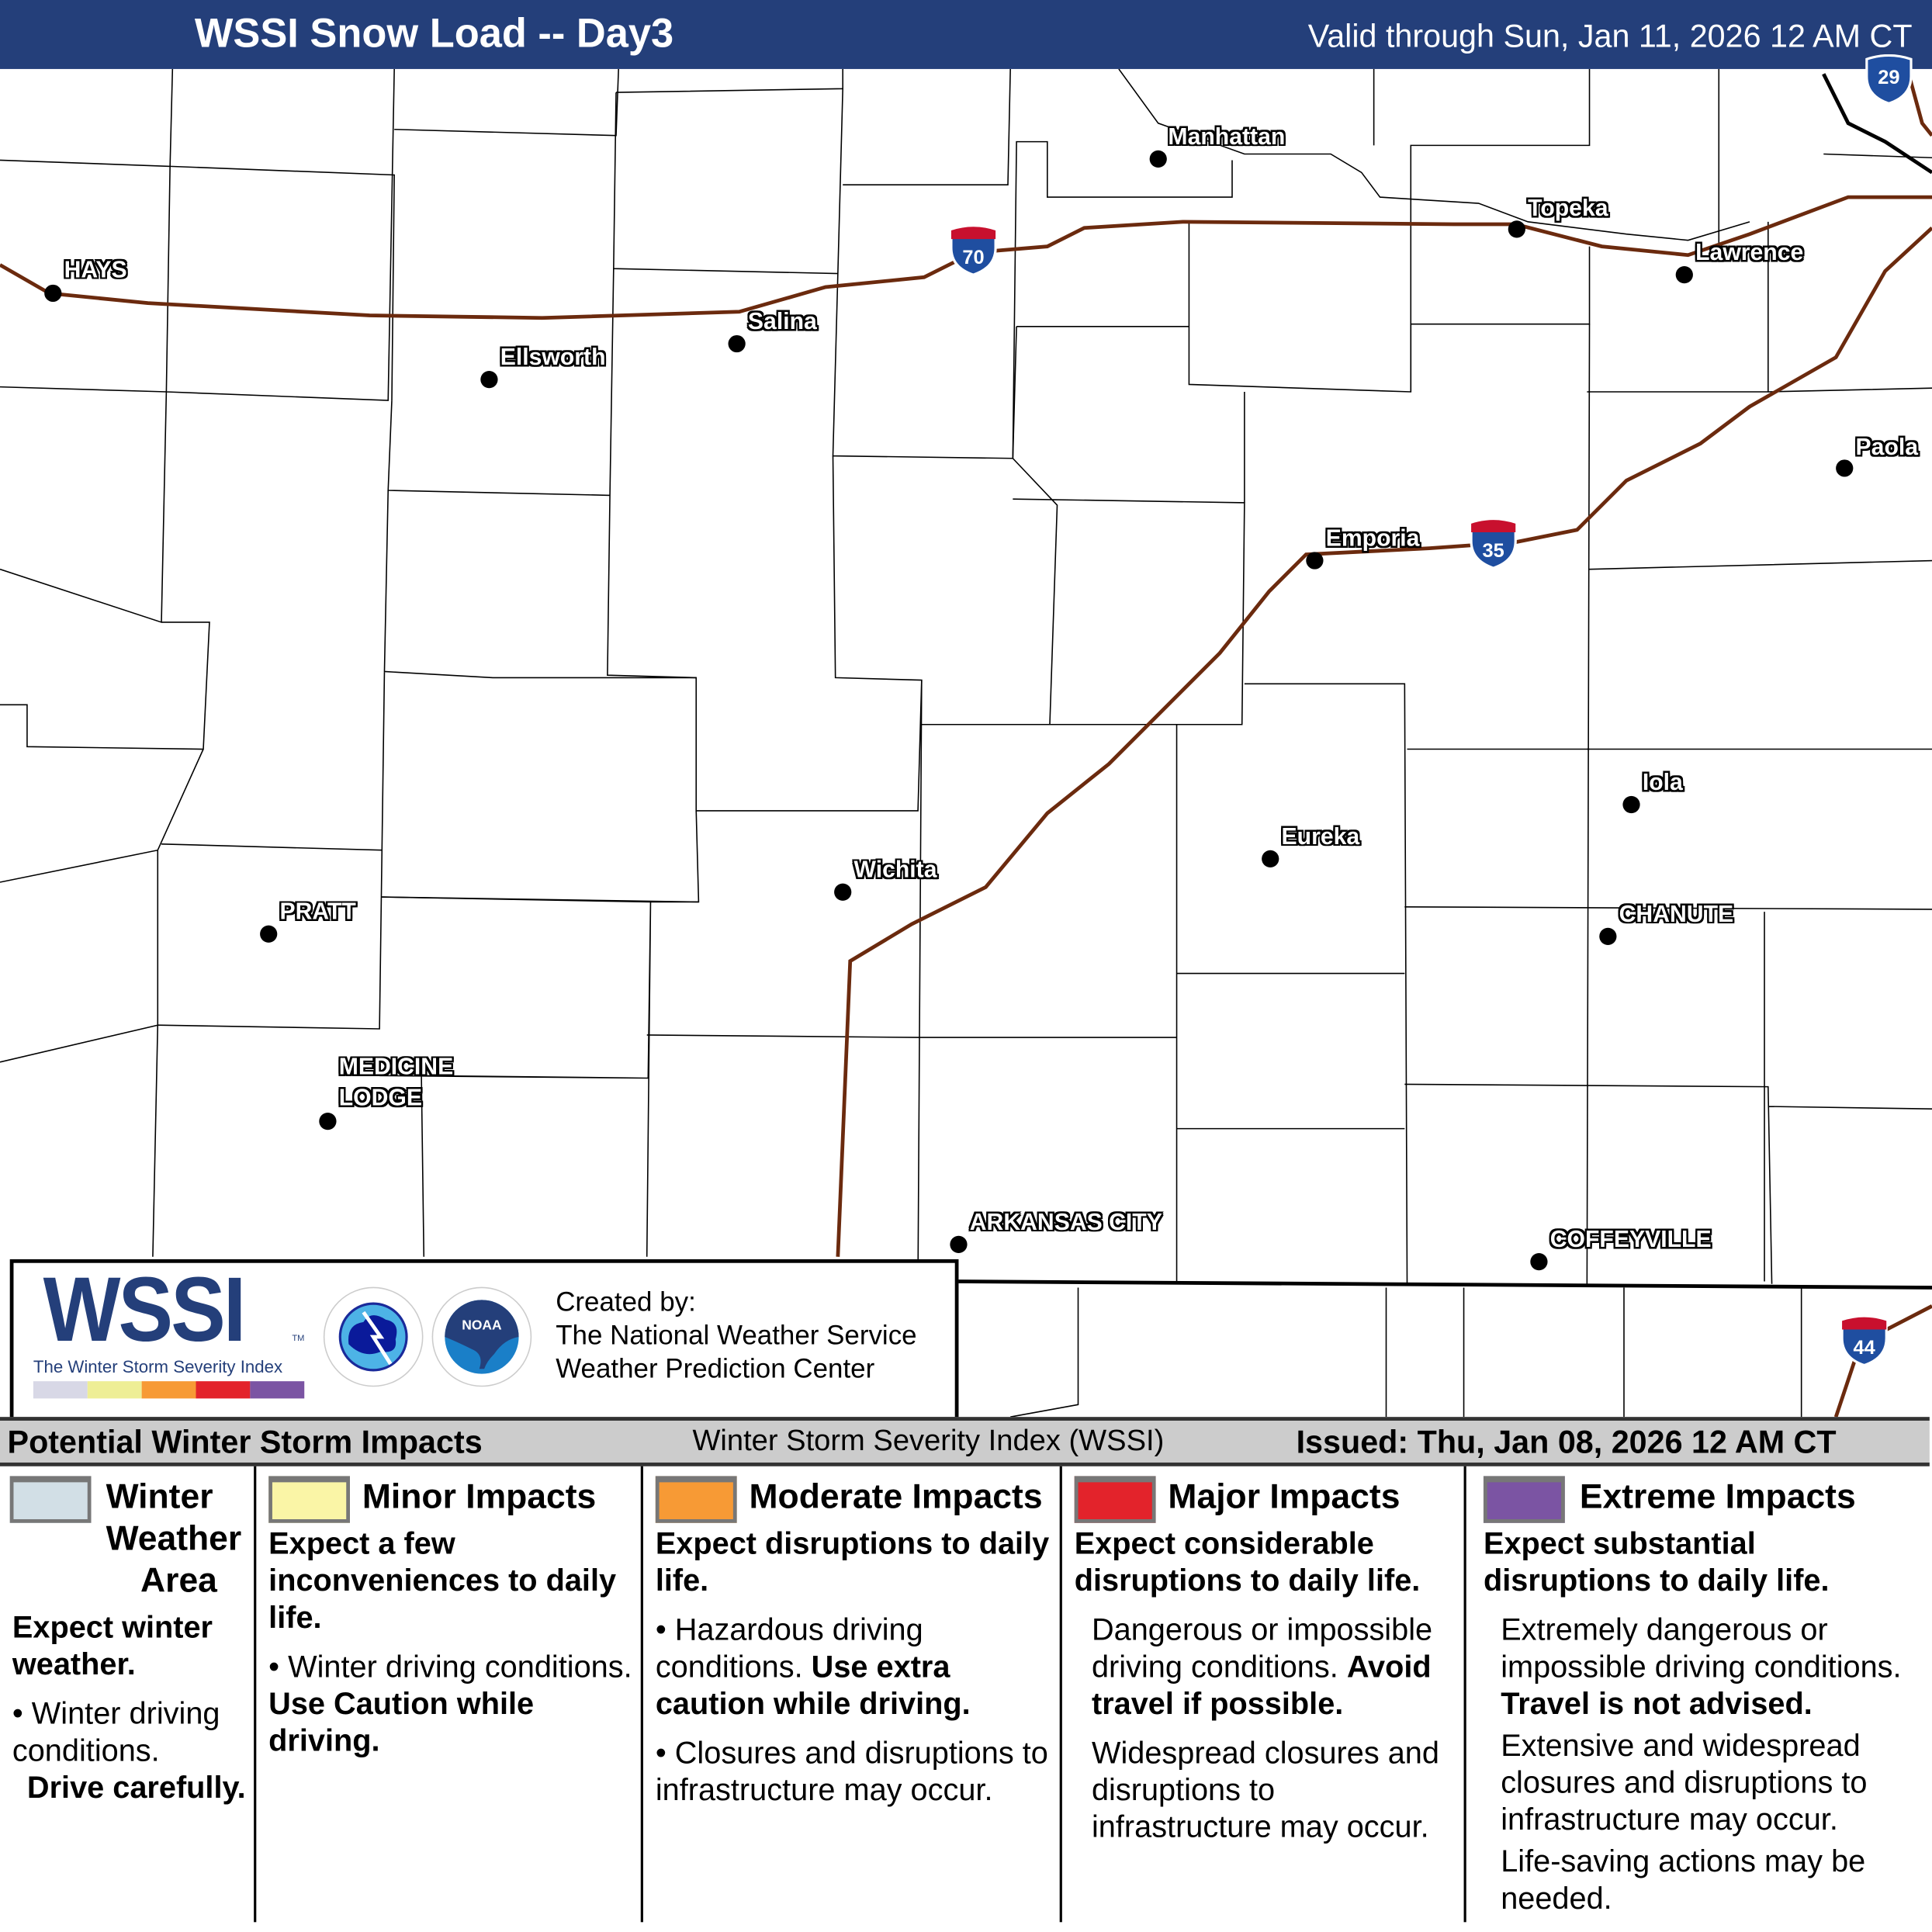 Image resolution: width=1932 pixels, height=1932 pixels. What do you see at coordinates (782, 322) in the screenshot?
I see `city-label: Salina` at bounding box center [782, 322].